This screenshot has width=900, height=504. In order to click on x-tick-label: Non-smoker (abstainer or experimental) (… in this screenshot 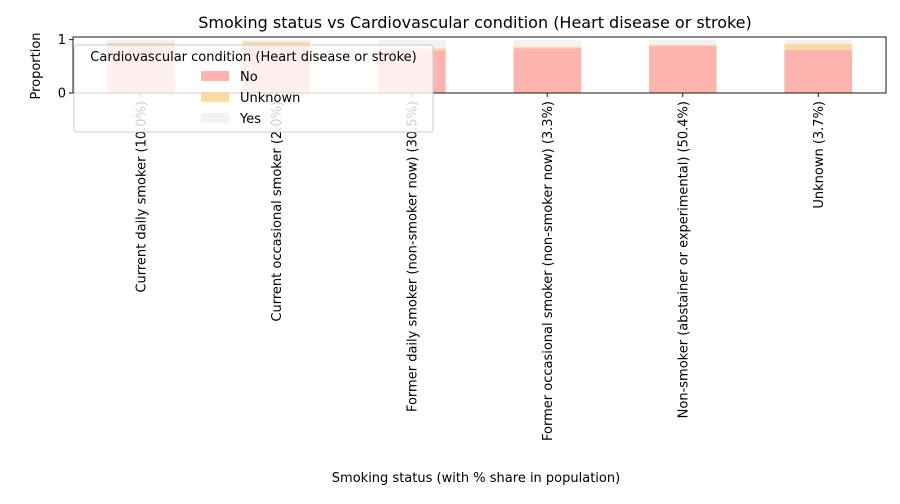, I will do `click(683, 259)`.